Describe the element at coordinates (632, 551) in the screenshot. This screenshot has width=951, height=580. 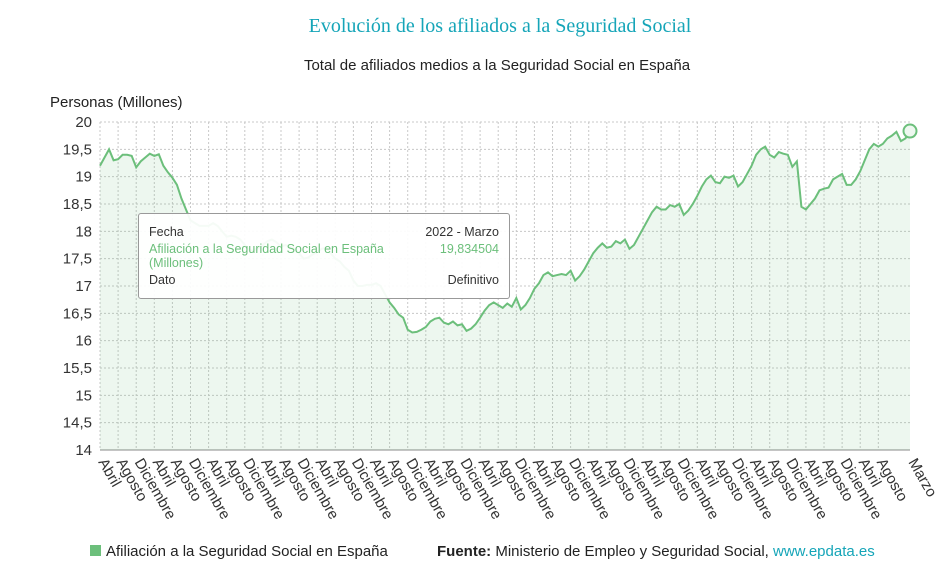
I see `source-text: Ministerio de Empleo y Seguridad Social,` at that location.